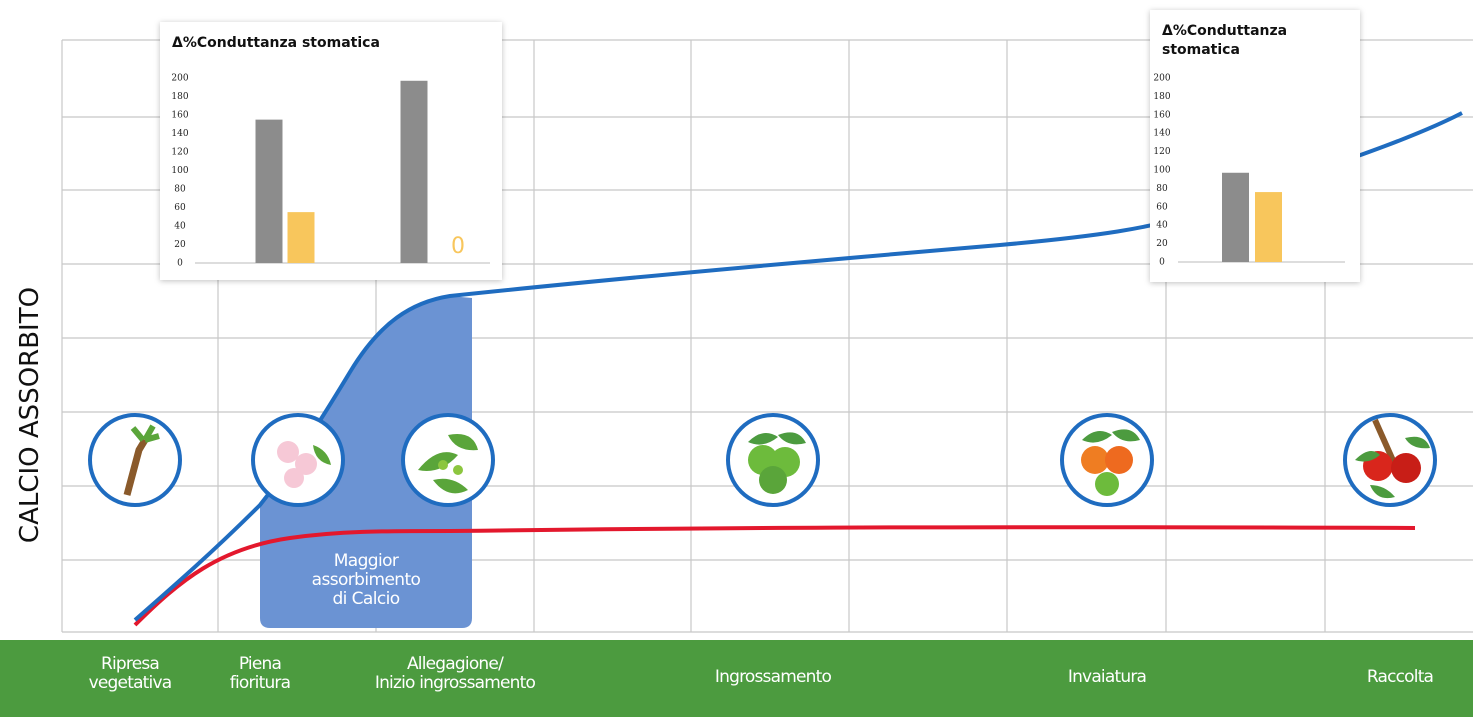 This screenshot has width=1473, height=717. I want to click on stage-label: Allegagione/ Inizio ingrossamento, so click(455, 673).